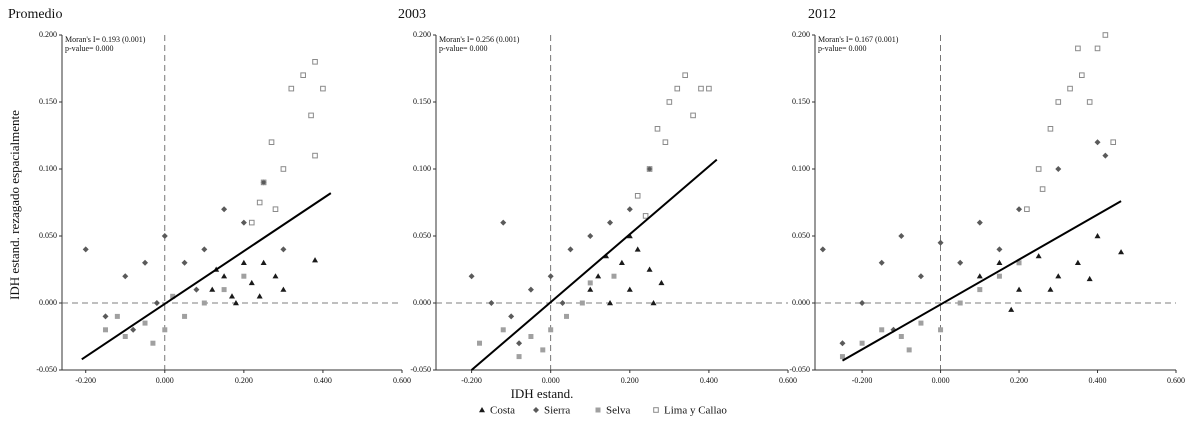 The width and height of the screenshot is (1189, 423). I want to click on legend-label: Costa, so click(502, 411).